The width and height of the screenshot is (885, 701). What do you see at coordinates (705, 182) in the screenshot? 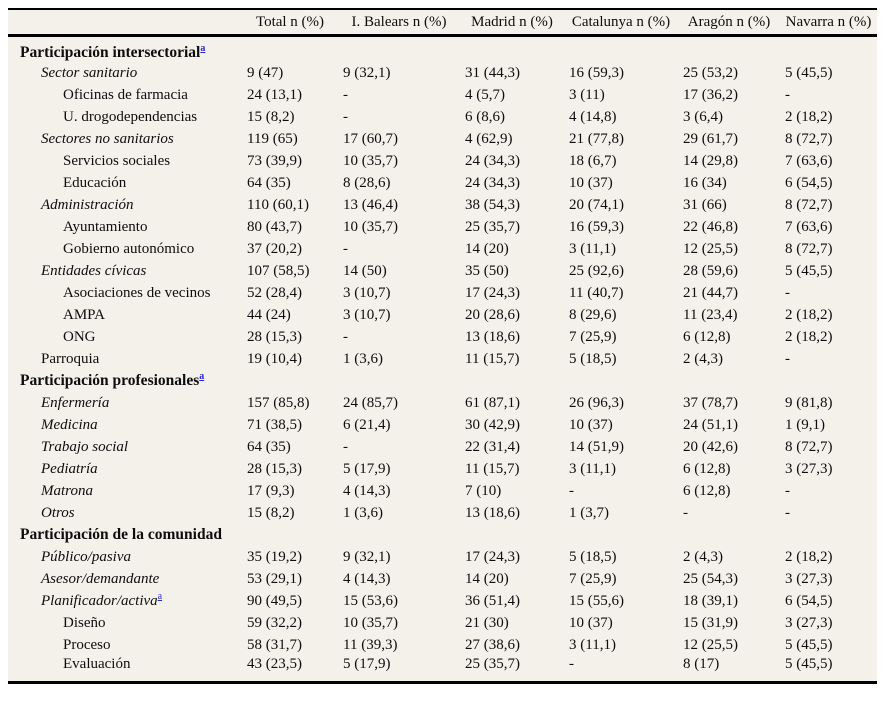
I see `cell-aragon: 16 (34)` at bounding box center [705, 182].